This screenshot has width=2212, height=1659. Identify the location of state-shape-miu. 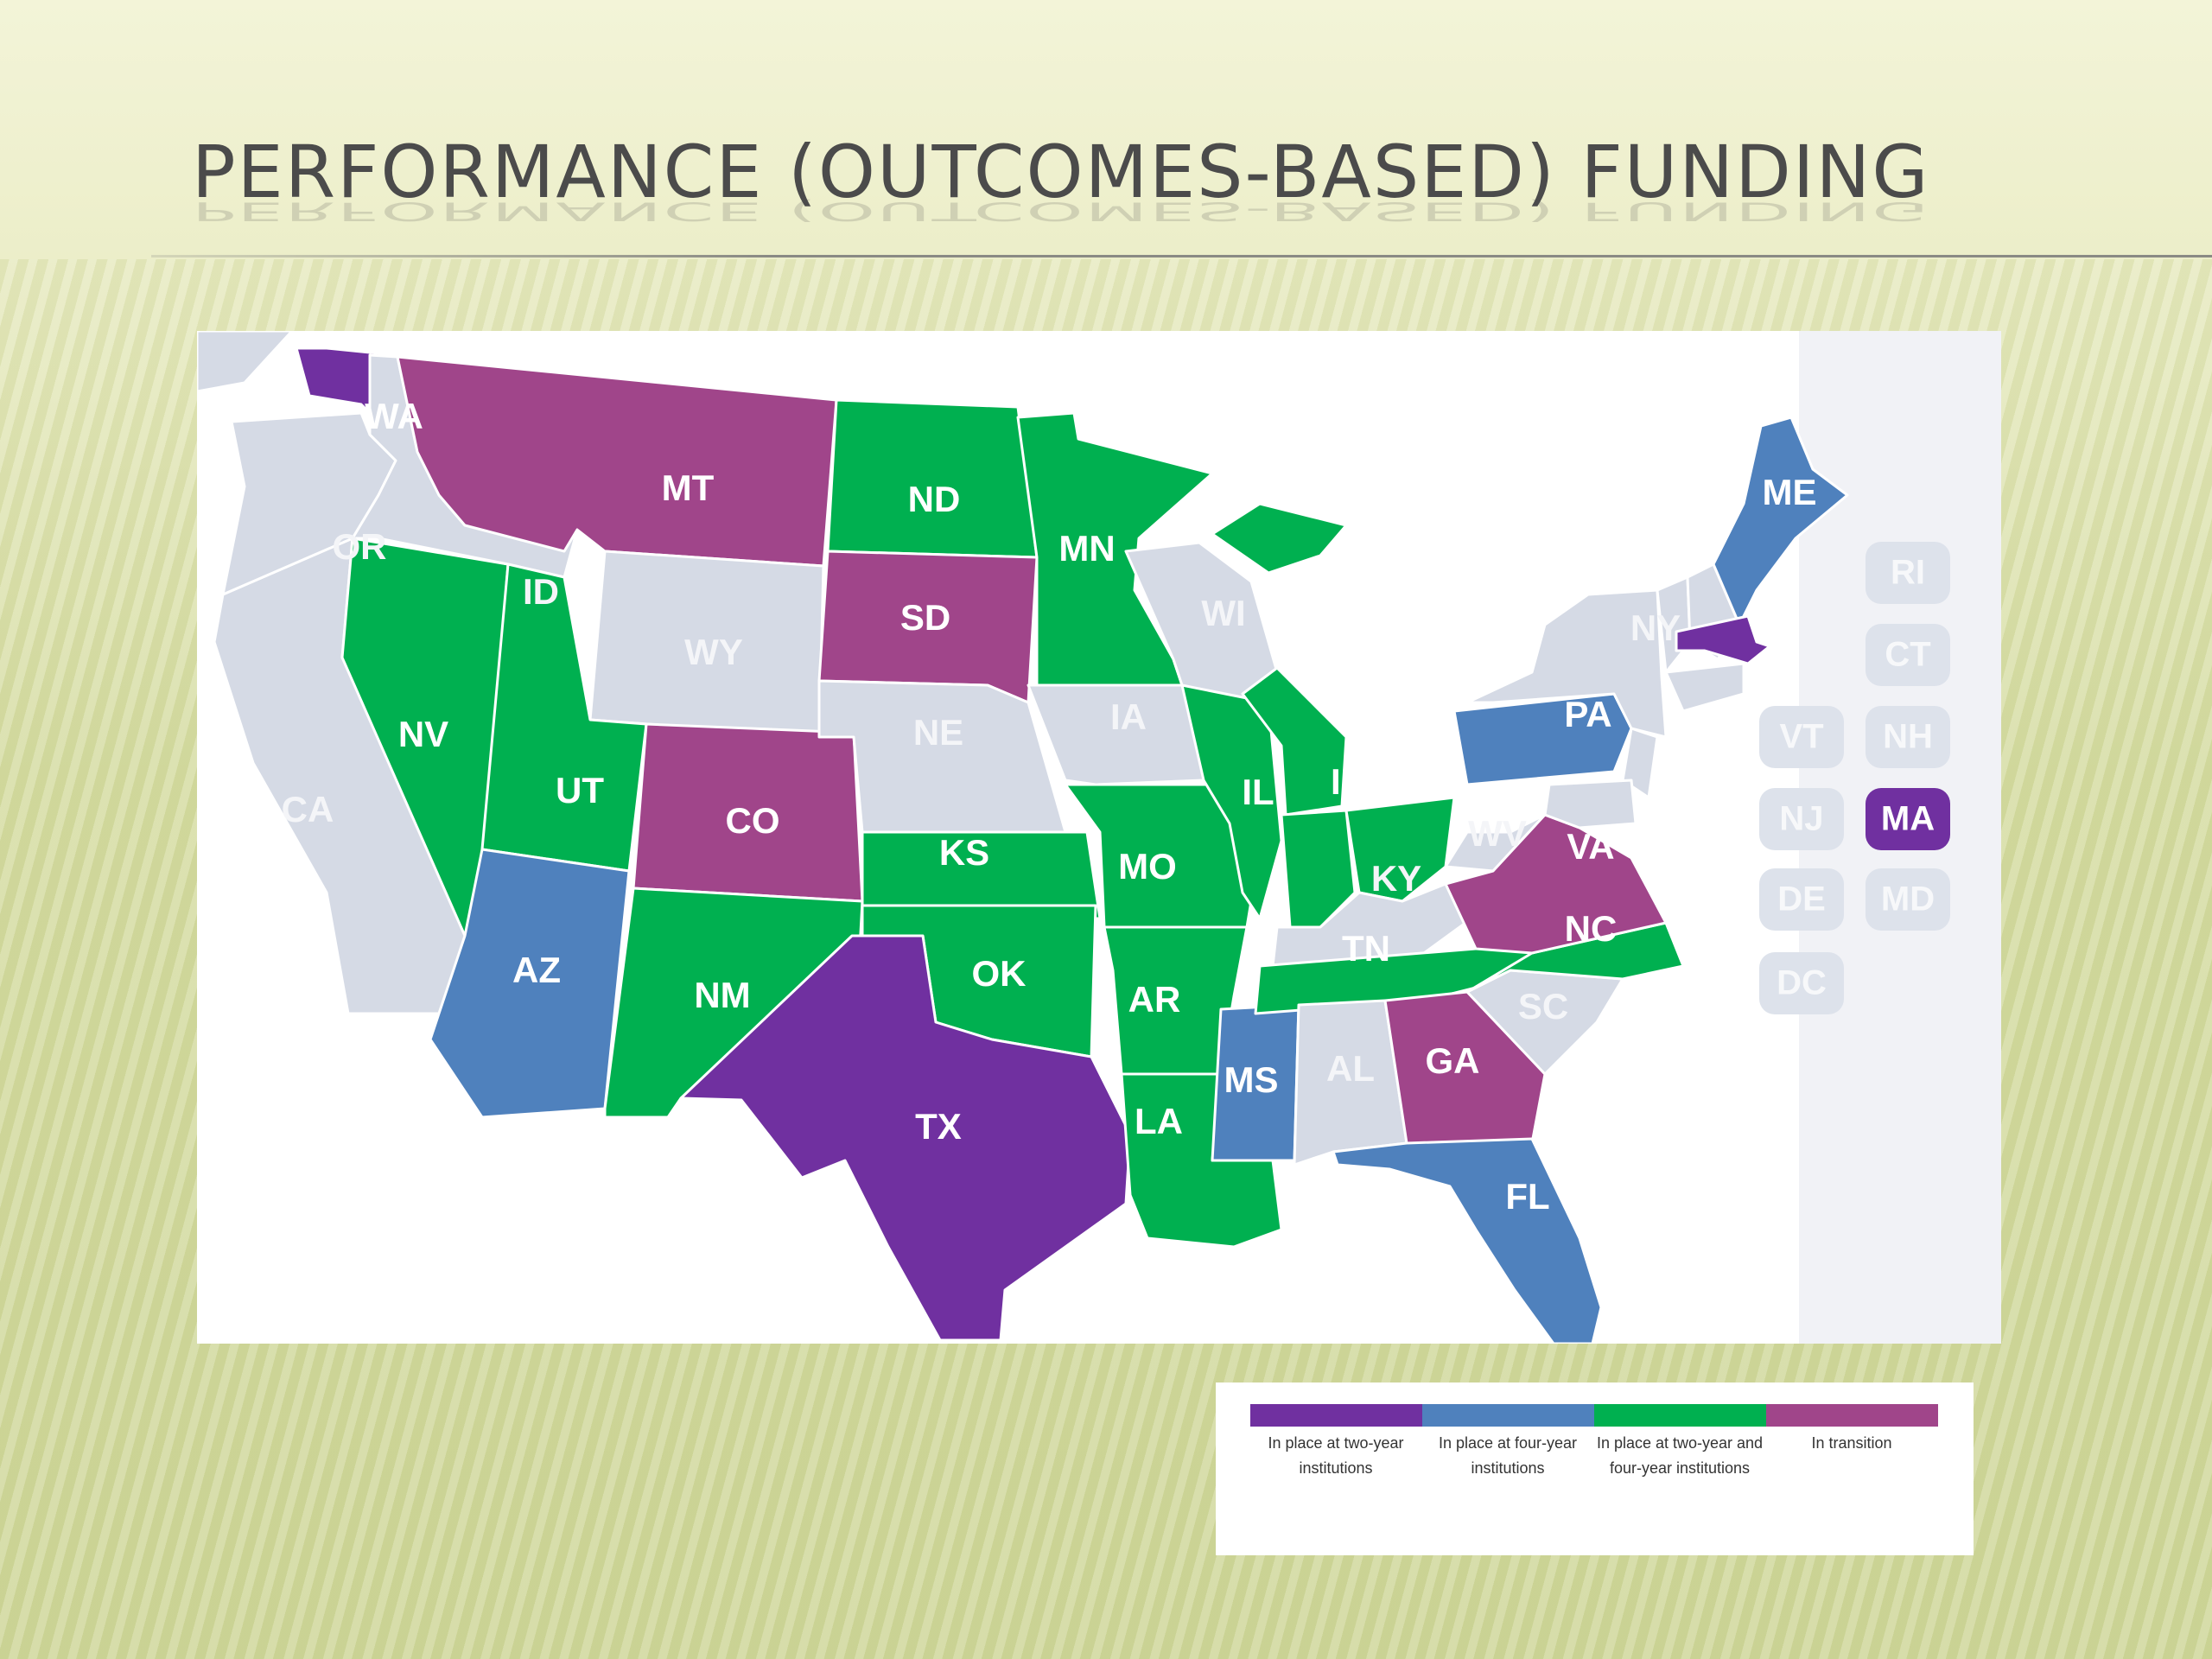
(1279, 538).